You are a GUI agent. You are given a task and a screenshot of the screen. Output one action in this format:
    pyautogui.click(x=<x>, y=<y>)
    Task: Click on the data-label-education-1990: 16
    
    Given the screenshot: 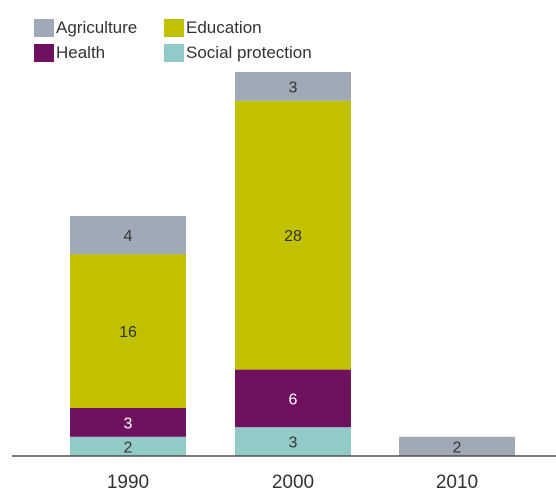 What is the action you would take?
    pyautogui.click(x=128, y=332)
    